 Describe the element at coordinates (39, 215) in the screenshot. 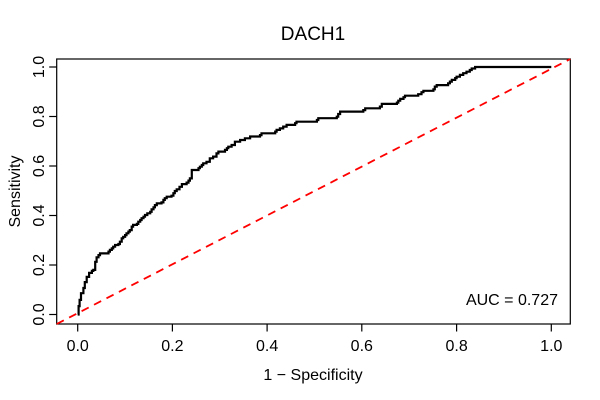

I see `y-tick-label: 0.4` at that location.